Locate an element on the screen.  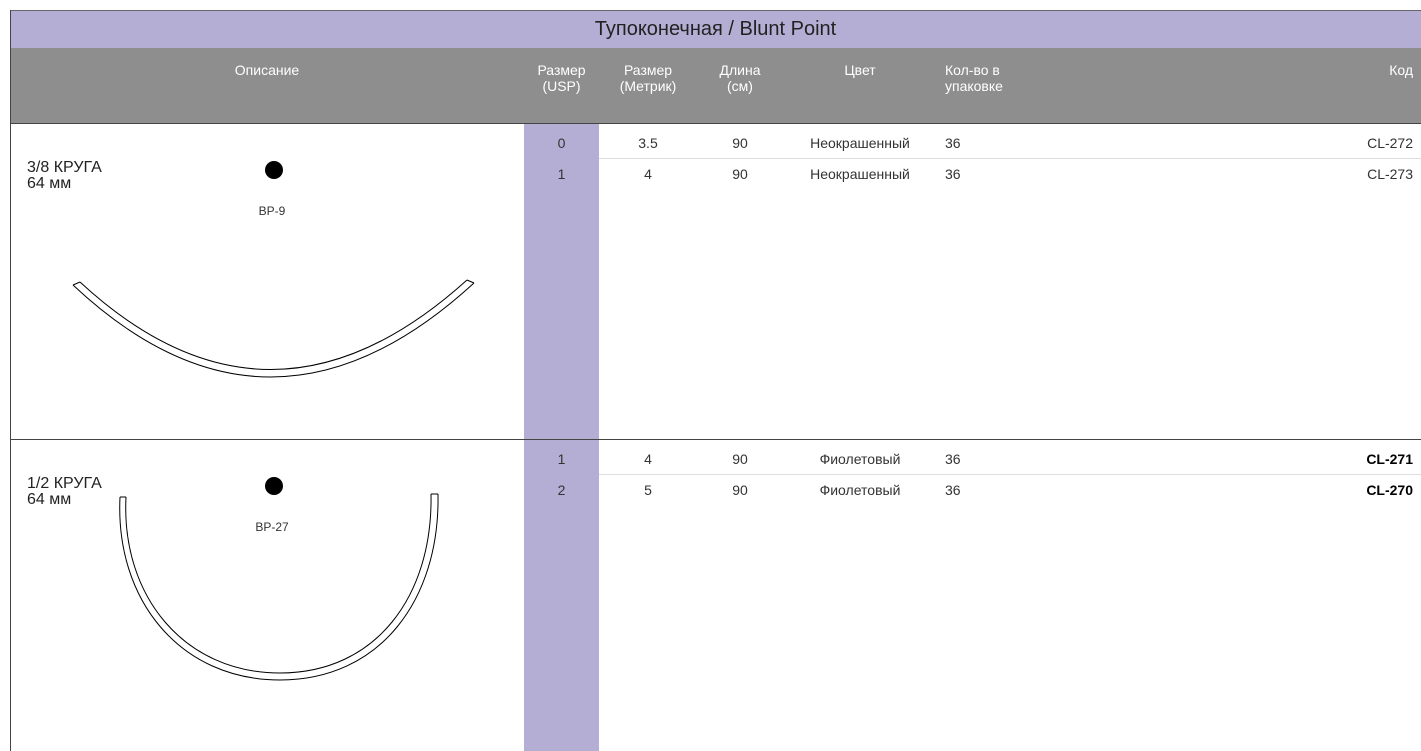
cell-code: CL-271 is located at coordinates (1389, 459).